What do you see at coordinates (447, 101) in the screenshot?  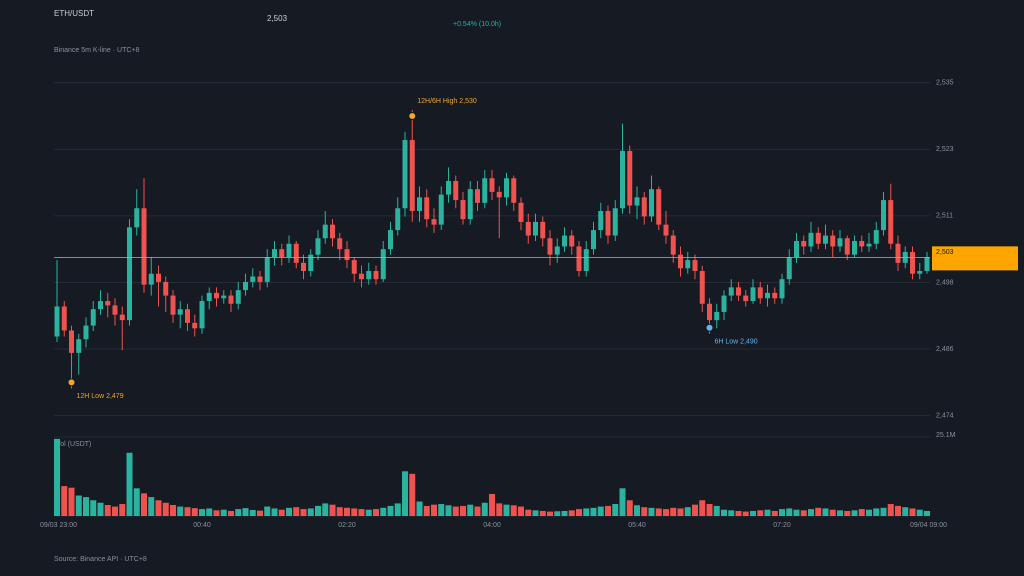 I see `annotation: 12H/6H High 2,530` at bounding box center [447, 101].